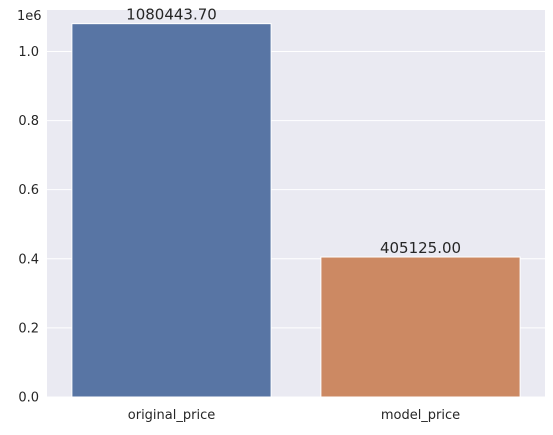 The width and height of the screenshot is (553, 435). What do you see at coordinates (28, 398) in the screenshot?
I see `y-tick-label: 0.0` at bounding box center [28, 398].